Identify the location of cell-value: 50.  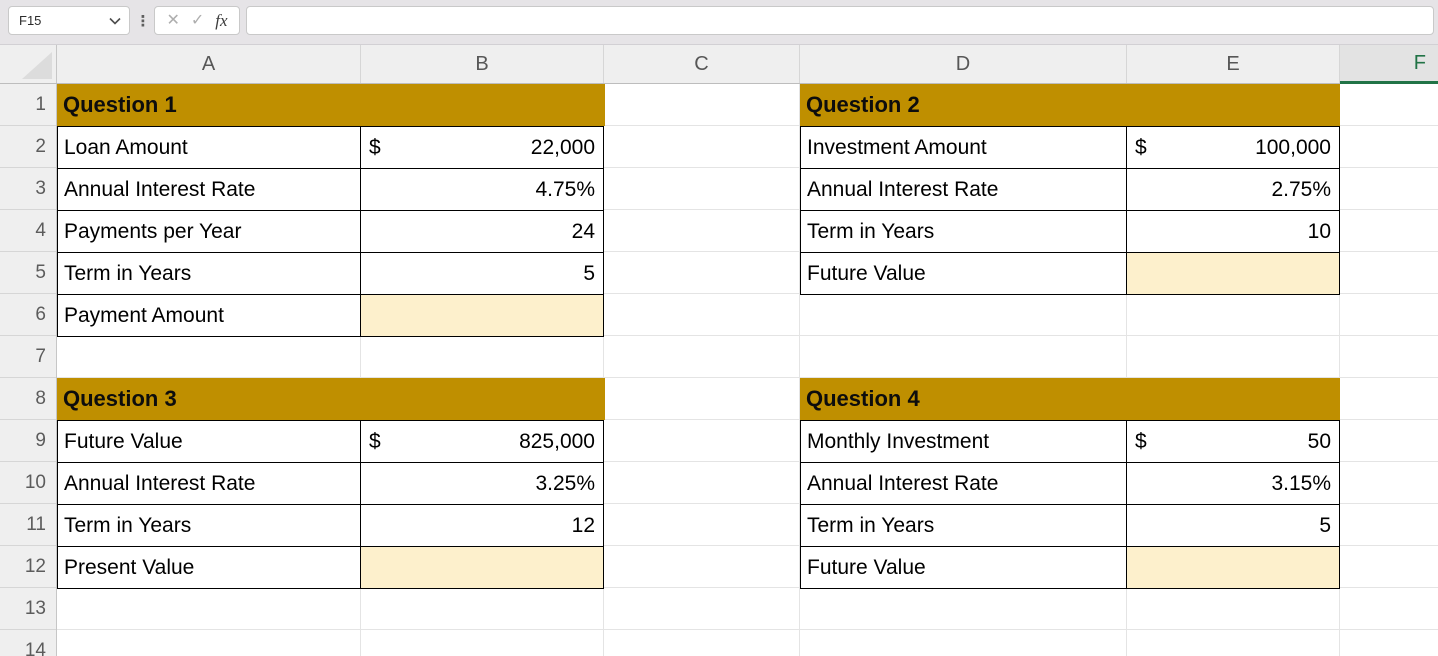
(1319, 441).